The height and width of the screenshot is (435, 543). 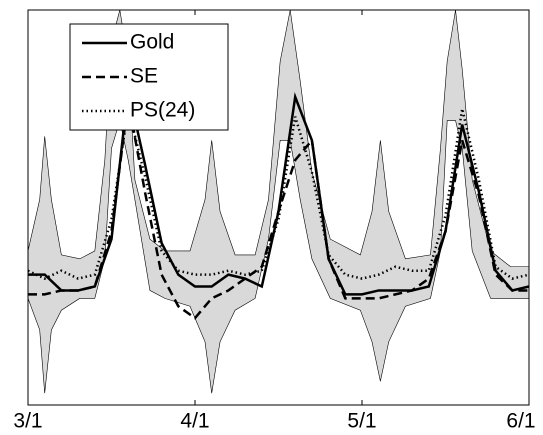 I want to click on legend-label: SE, so click(x=144, y=76).